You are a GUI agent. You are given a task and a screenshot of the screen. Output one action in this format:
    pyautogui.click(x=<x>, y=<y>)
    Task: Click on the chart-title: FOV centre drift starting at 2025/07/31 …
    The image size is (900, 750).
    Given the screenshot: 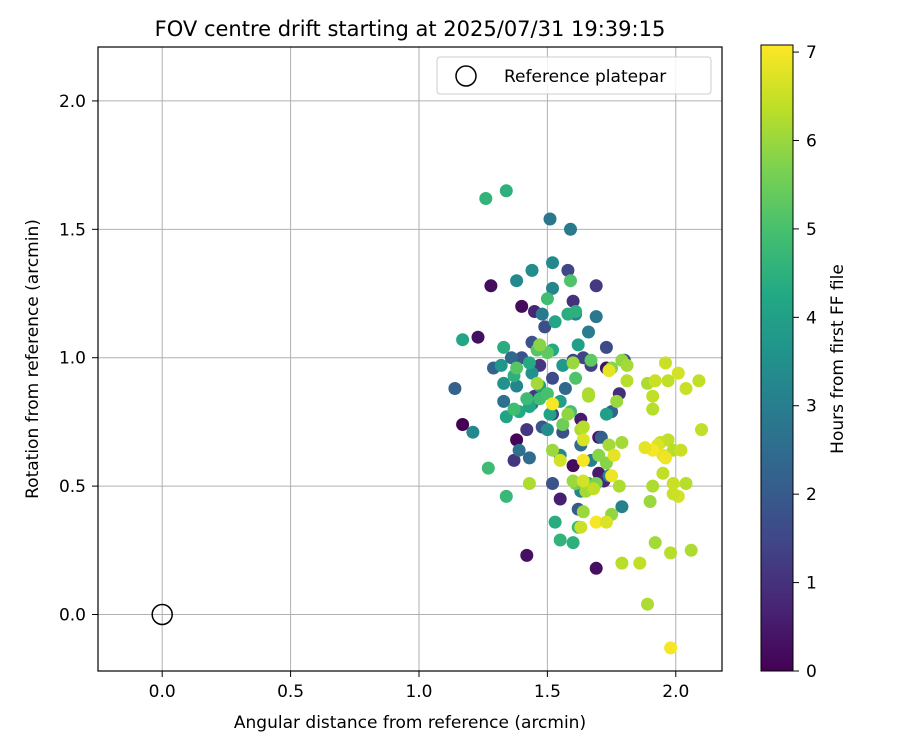 What is the action you would take?
    pyautogui.click(x=410, y=29)
    